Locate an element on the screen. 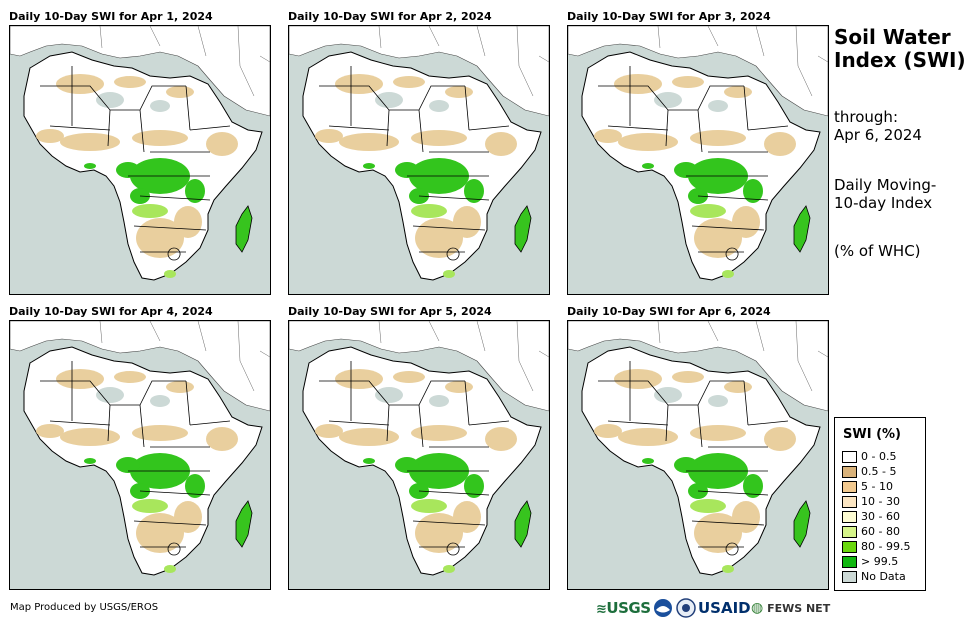  legend-label: 30 - 60 is located at coordinates (880, 516).